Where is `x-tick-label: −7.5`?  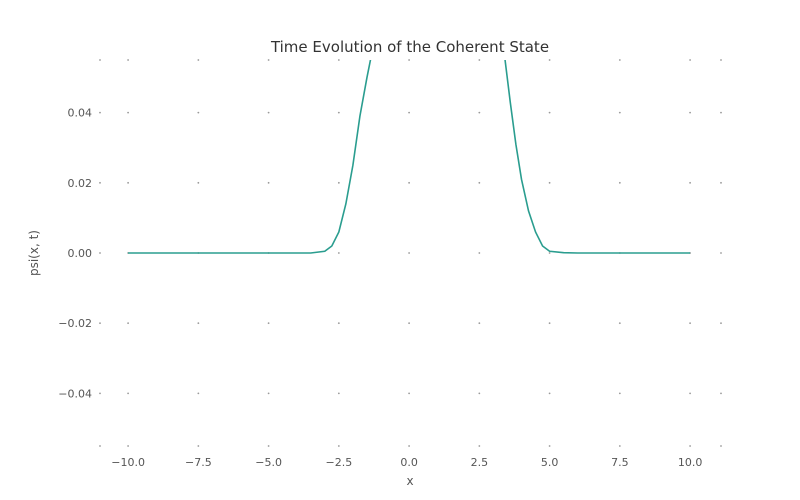
x-tick-label: −7.5 is located at coordinates (198, 462).